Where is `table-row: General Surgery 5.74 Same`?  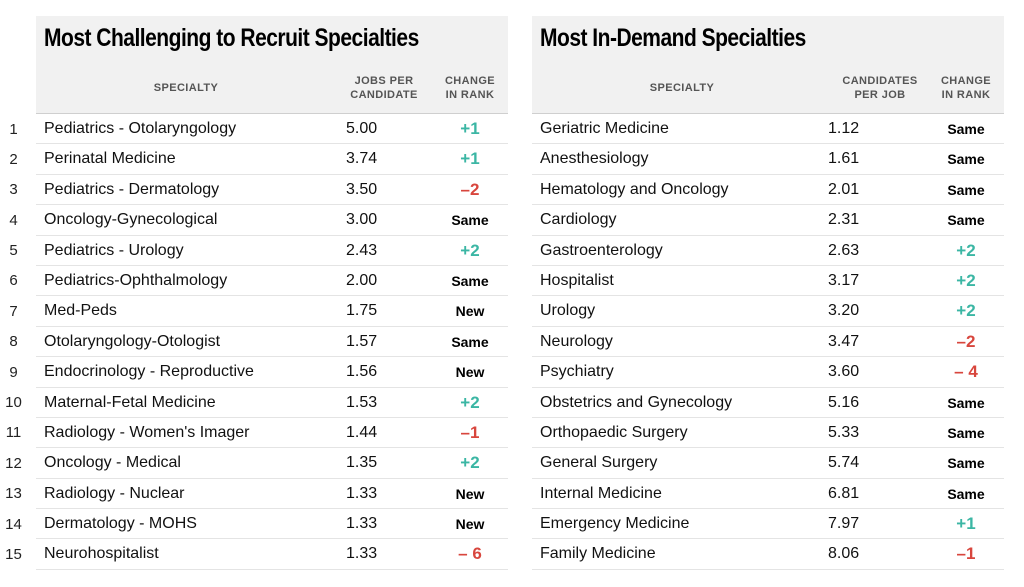 table-row: General Surgery 5.74 Same is located at coordinates (768, 463).